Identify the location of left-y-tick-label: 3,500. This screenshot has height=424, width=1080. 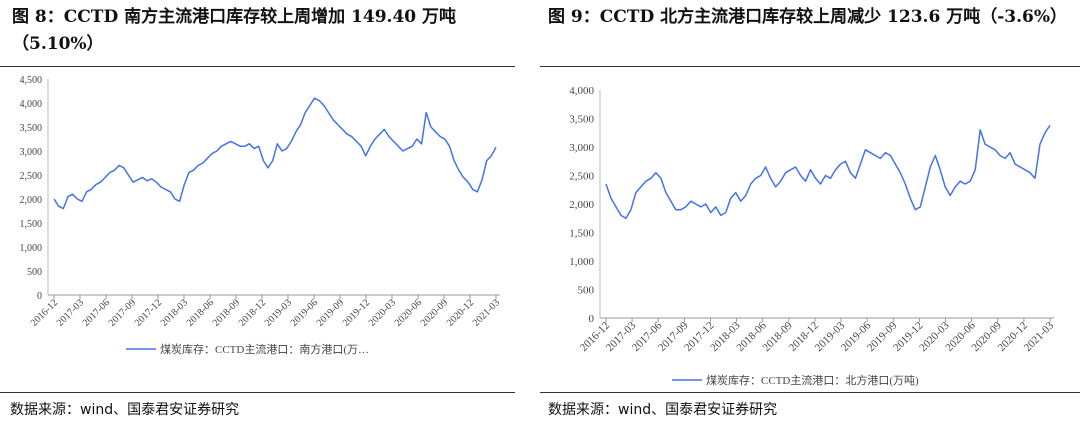
(31, 128).